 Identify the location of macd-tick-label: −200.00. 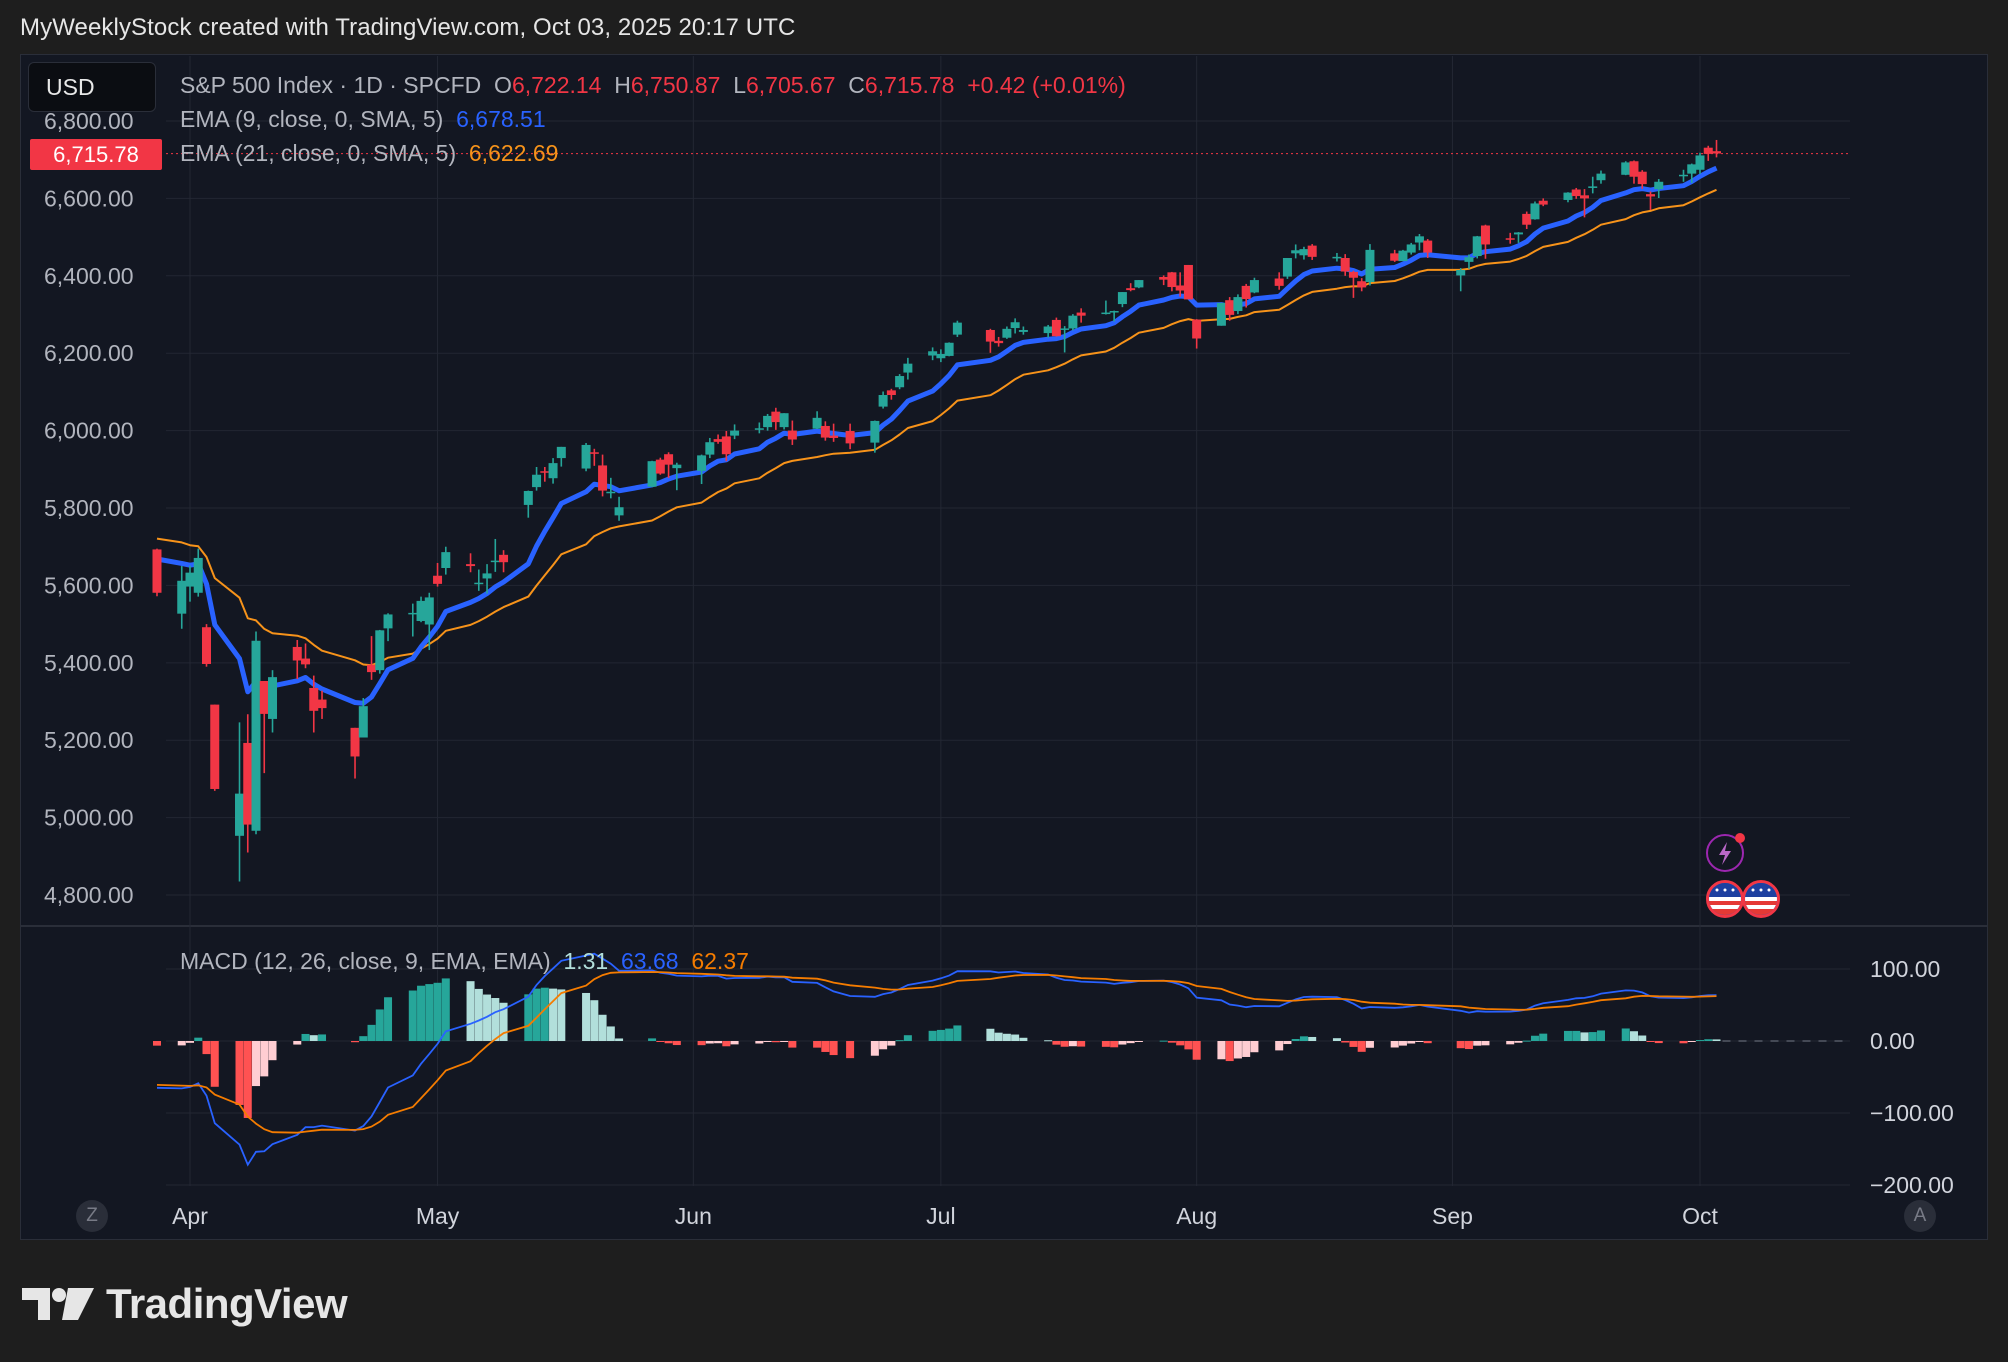
(1912, 1185).